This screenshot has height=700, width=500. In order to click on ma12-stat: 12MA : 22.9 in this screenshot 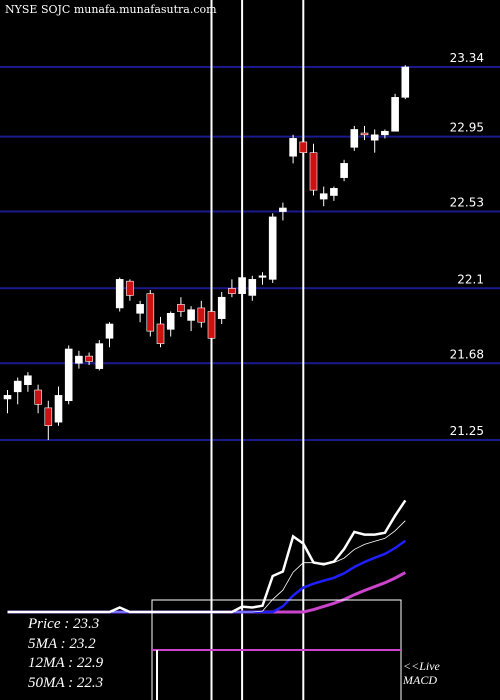, I will do `click(66, 663)`.